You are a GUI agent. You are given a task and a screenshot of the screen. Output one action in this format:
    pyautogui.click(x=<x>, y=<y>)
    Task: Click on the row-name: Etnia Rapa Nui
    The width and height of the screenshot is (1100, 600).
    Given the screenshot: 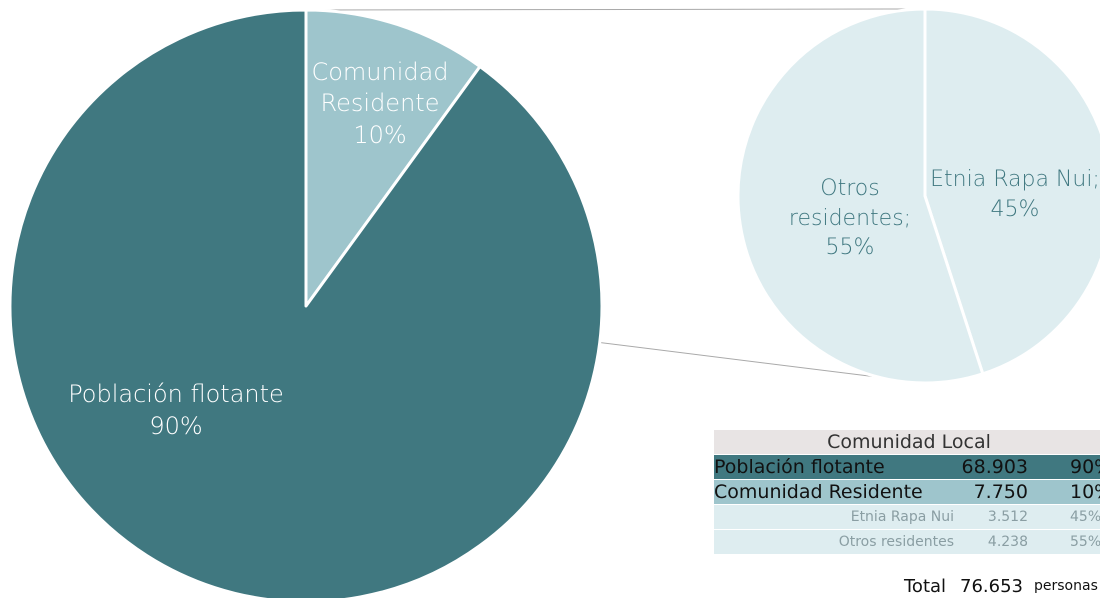 What is the action you would take?
    pyautogui.click(x=902, y=517)
    